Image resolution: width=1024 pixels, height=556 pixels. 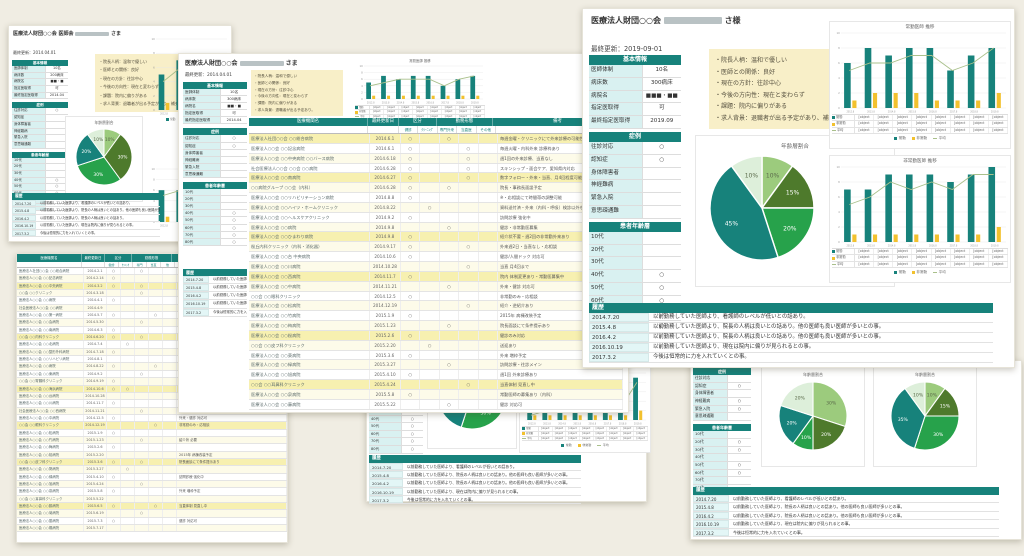 I want to click on case-row: 緊急入院, so click(x=215, y=167).